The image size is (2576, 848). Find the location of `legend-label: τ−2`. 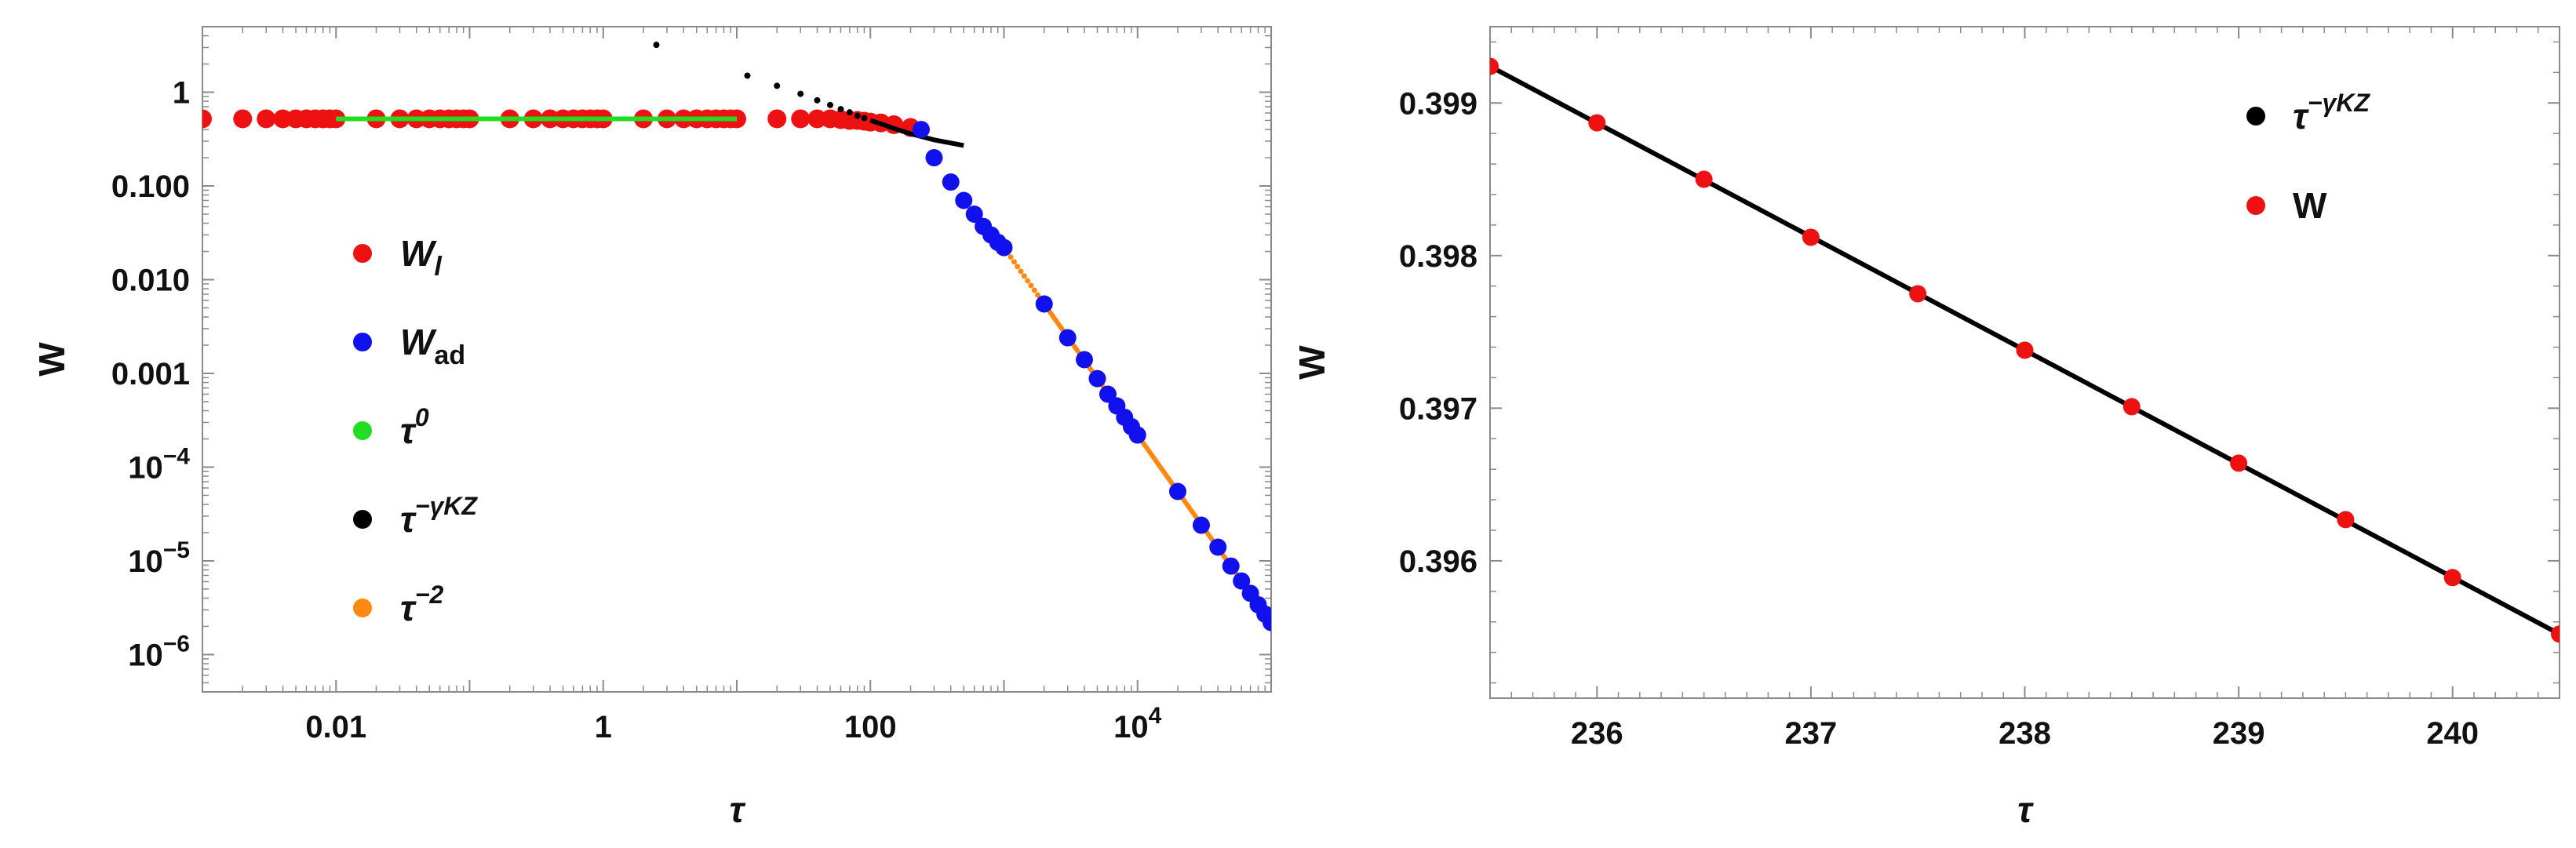

legend-label: τ−2 is located at coordinates (422, 604).